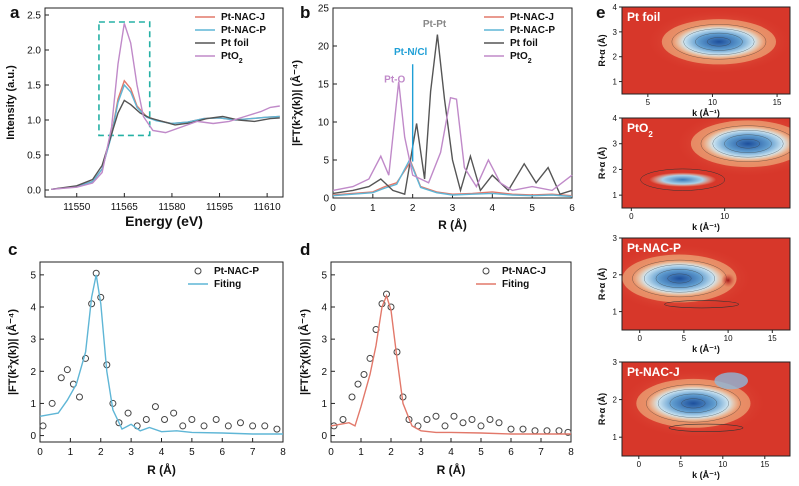 The height and width of the screenshot is (486, 799). I want to click on x-tick-label: 3, so click(131, 452).